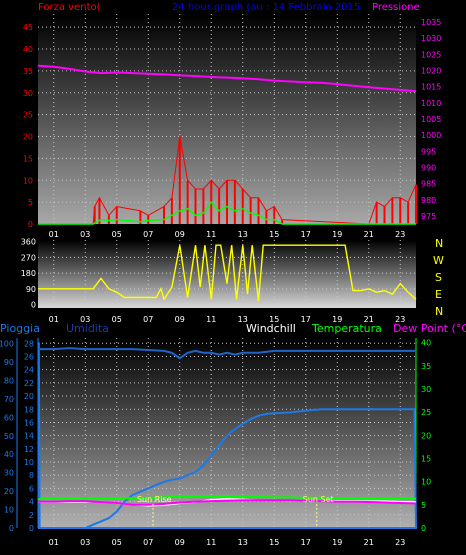 Image resolution: width=466 pixels, height=555 pixels. Describe the element at coordinates (400, 542) in the screenshot. I see `panel3-x-tick: 23` at that location.